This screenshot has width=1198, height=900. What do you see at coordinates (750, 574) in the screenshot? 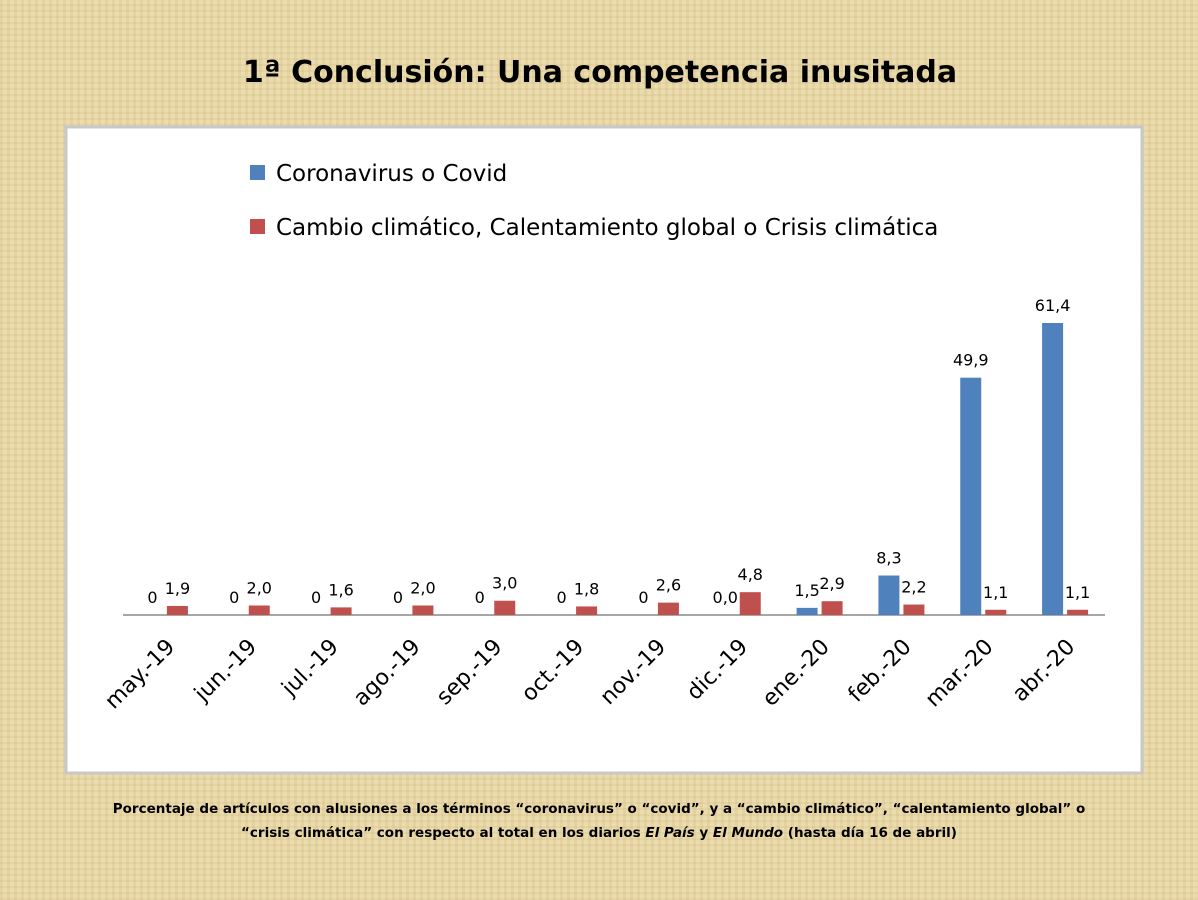
I see `data-label: 4,8` at bounding box center [750, 574].